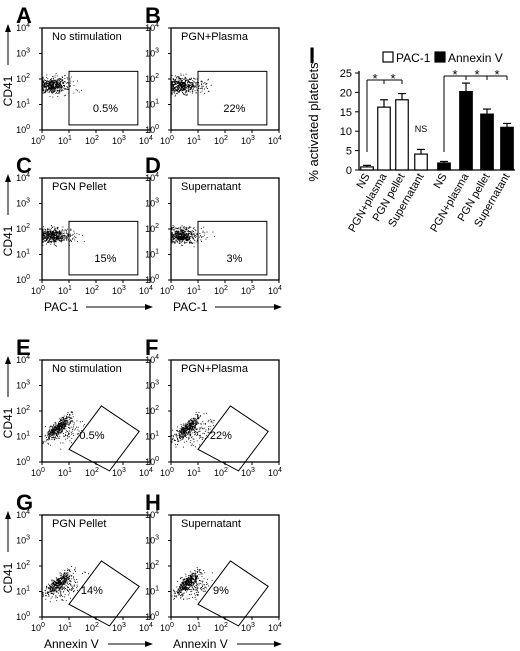  I want to click on x-tick-exponent: 3, so click(124, 138).